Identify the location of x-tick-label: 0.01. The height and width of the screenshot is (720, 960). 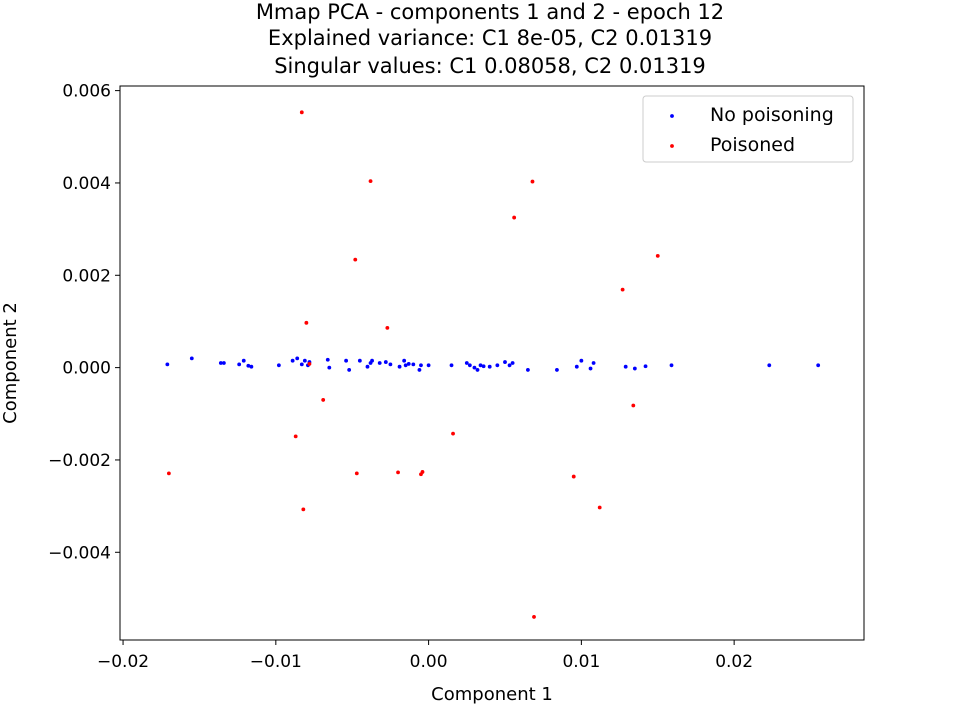
(581, 662).